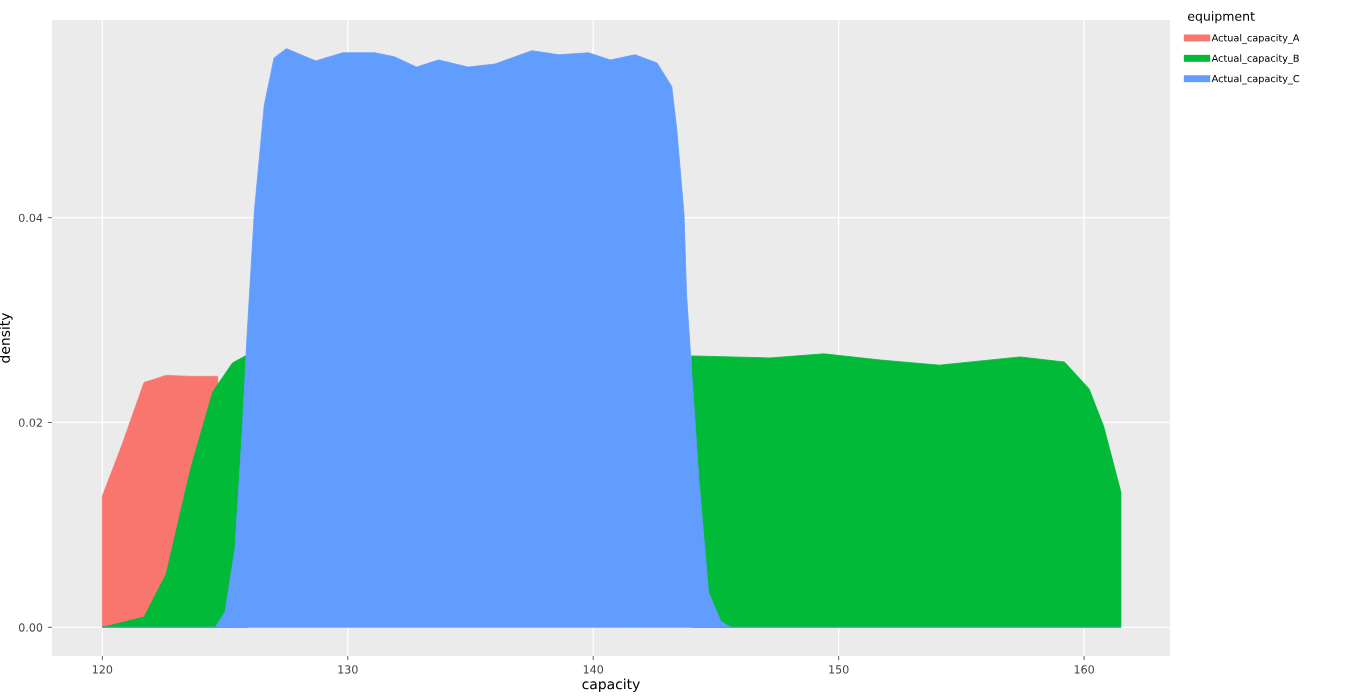  I want to click on x-tick-label: 140, so click(593, 669).